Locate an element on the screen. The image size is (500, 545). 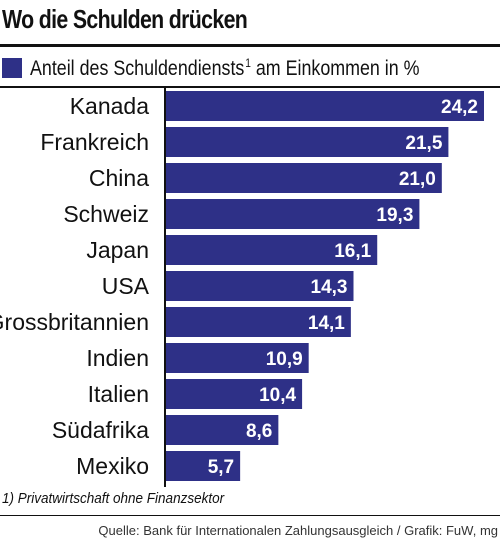
category-label-4: Japan is located at coordinates (117, 250).